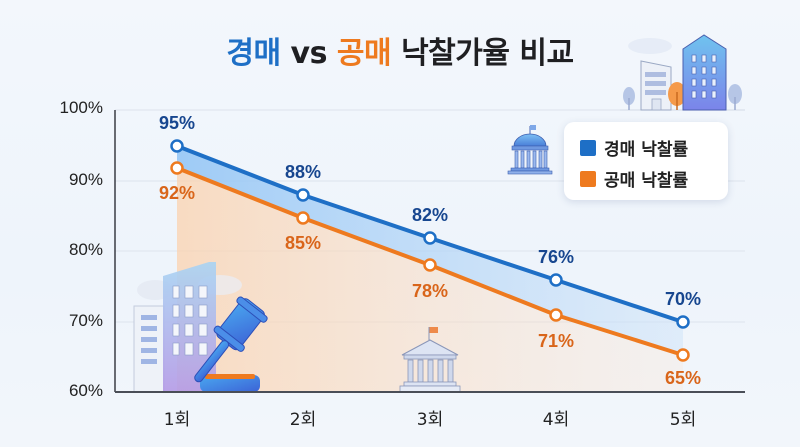  I want to click on y-tick-60: 60%, so click(85, 390).